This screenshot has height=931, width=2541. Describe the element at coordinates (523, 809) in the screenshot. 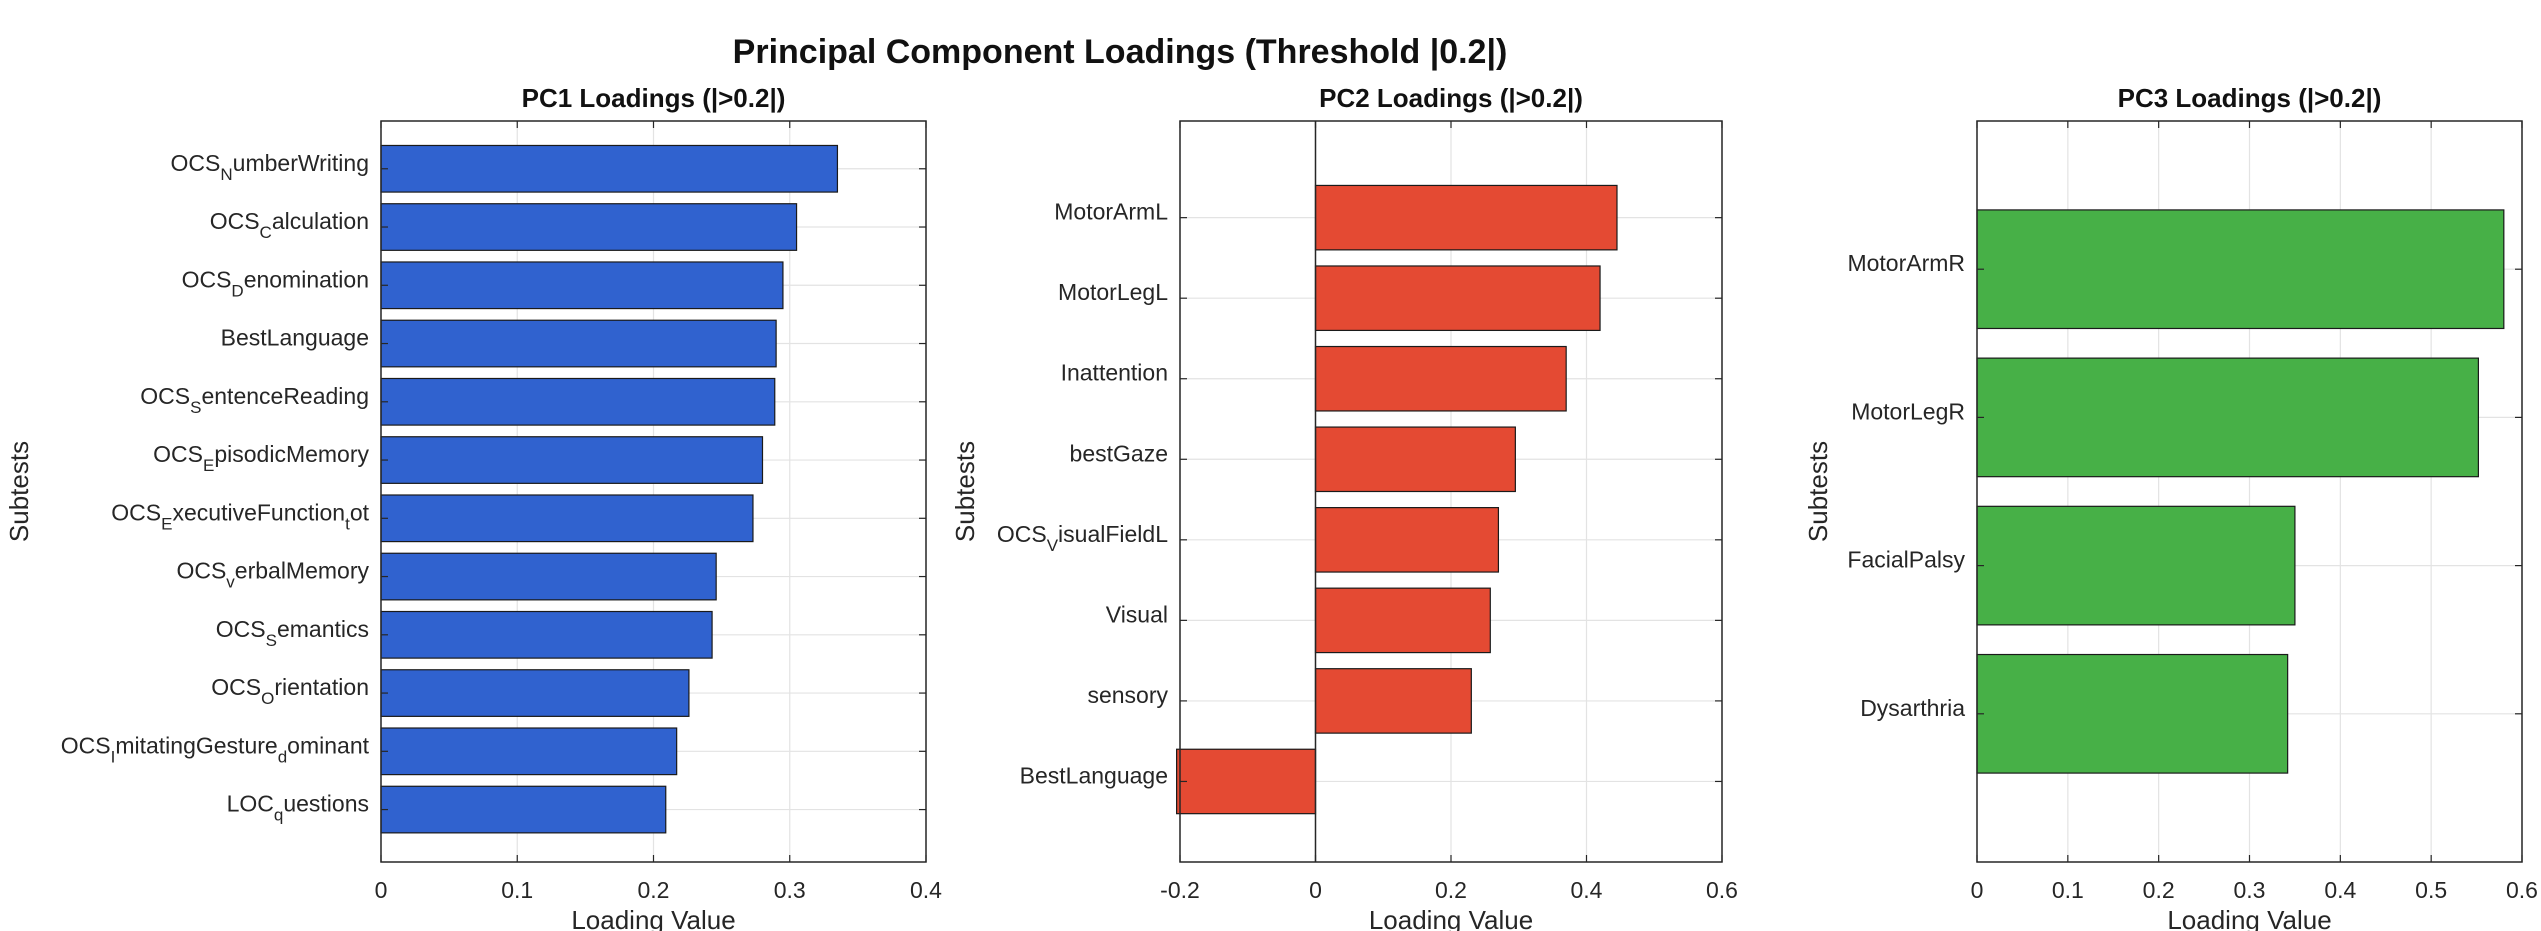

I see `bar-loc-questions` at that location.